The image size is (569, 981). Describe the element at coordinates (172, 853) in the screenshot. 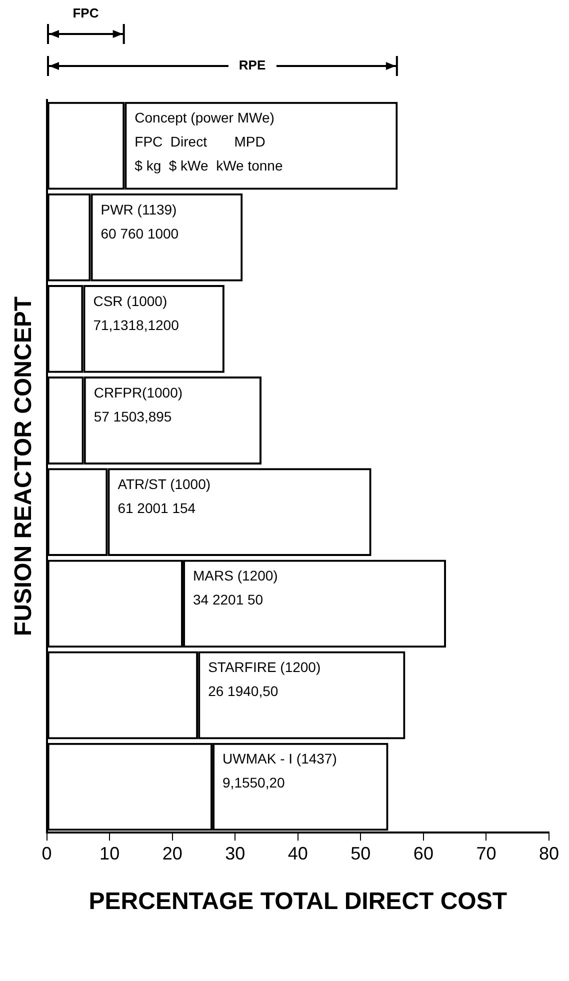

I see `x-tick-label: 20` at that location.